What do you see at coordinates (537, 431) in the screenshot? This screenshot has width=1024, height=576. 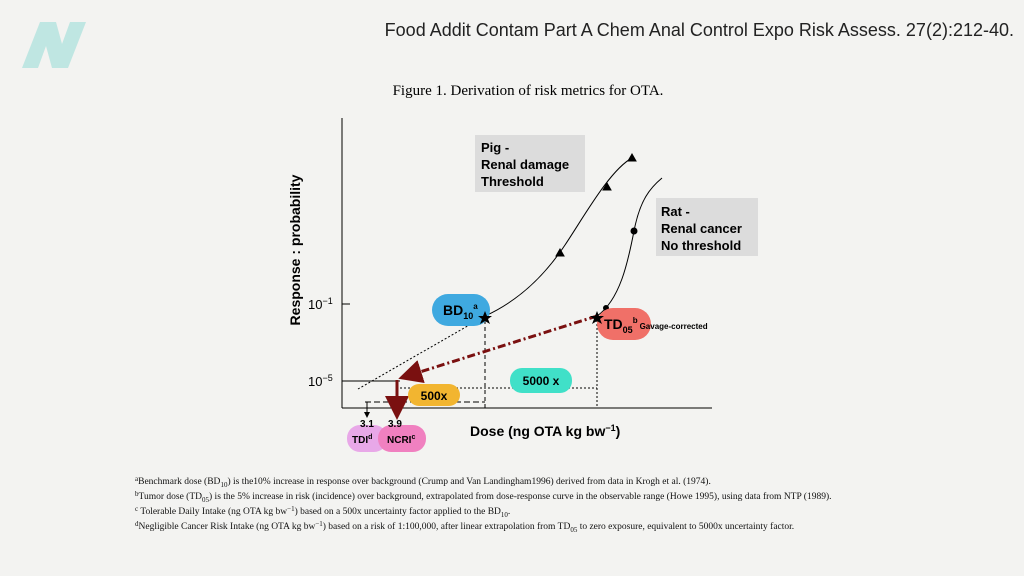 I see `text: Dose (ng OTA kg bw` at bounding box center [537, 431].